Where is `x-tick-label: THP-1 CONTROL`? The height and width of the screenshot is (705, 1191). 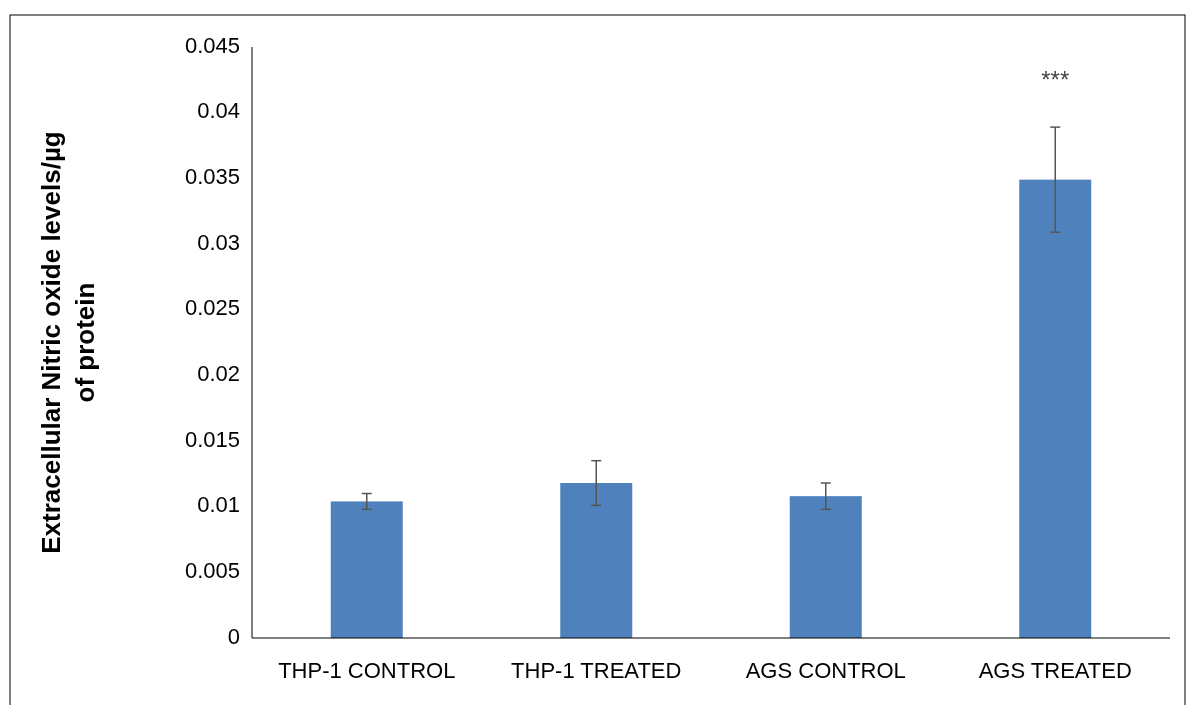 x-tick-label: THP-1 CONTROL is located at coordinates (367, 670).